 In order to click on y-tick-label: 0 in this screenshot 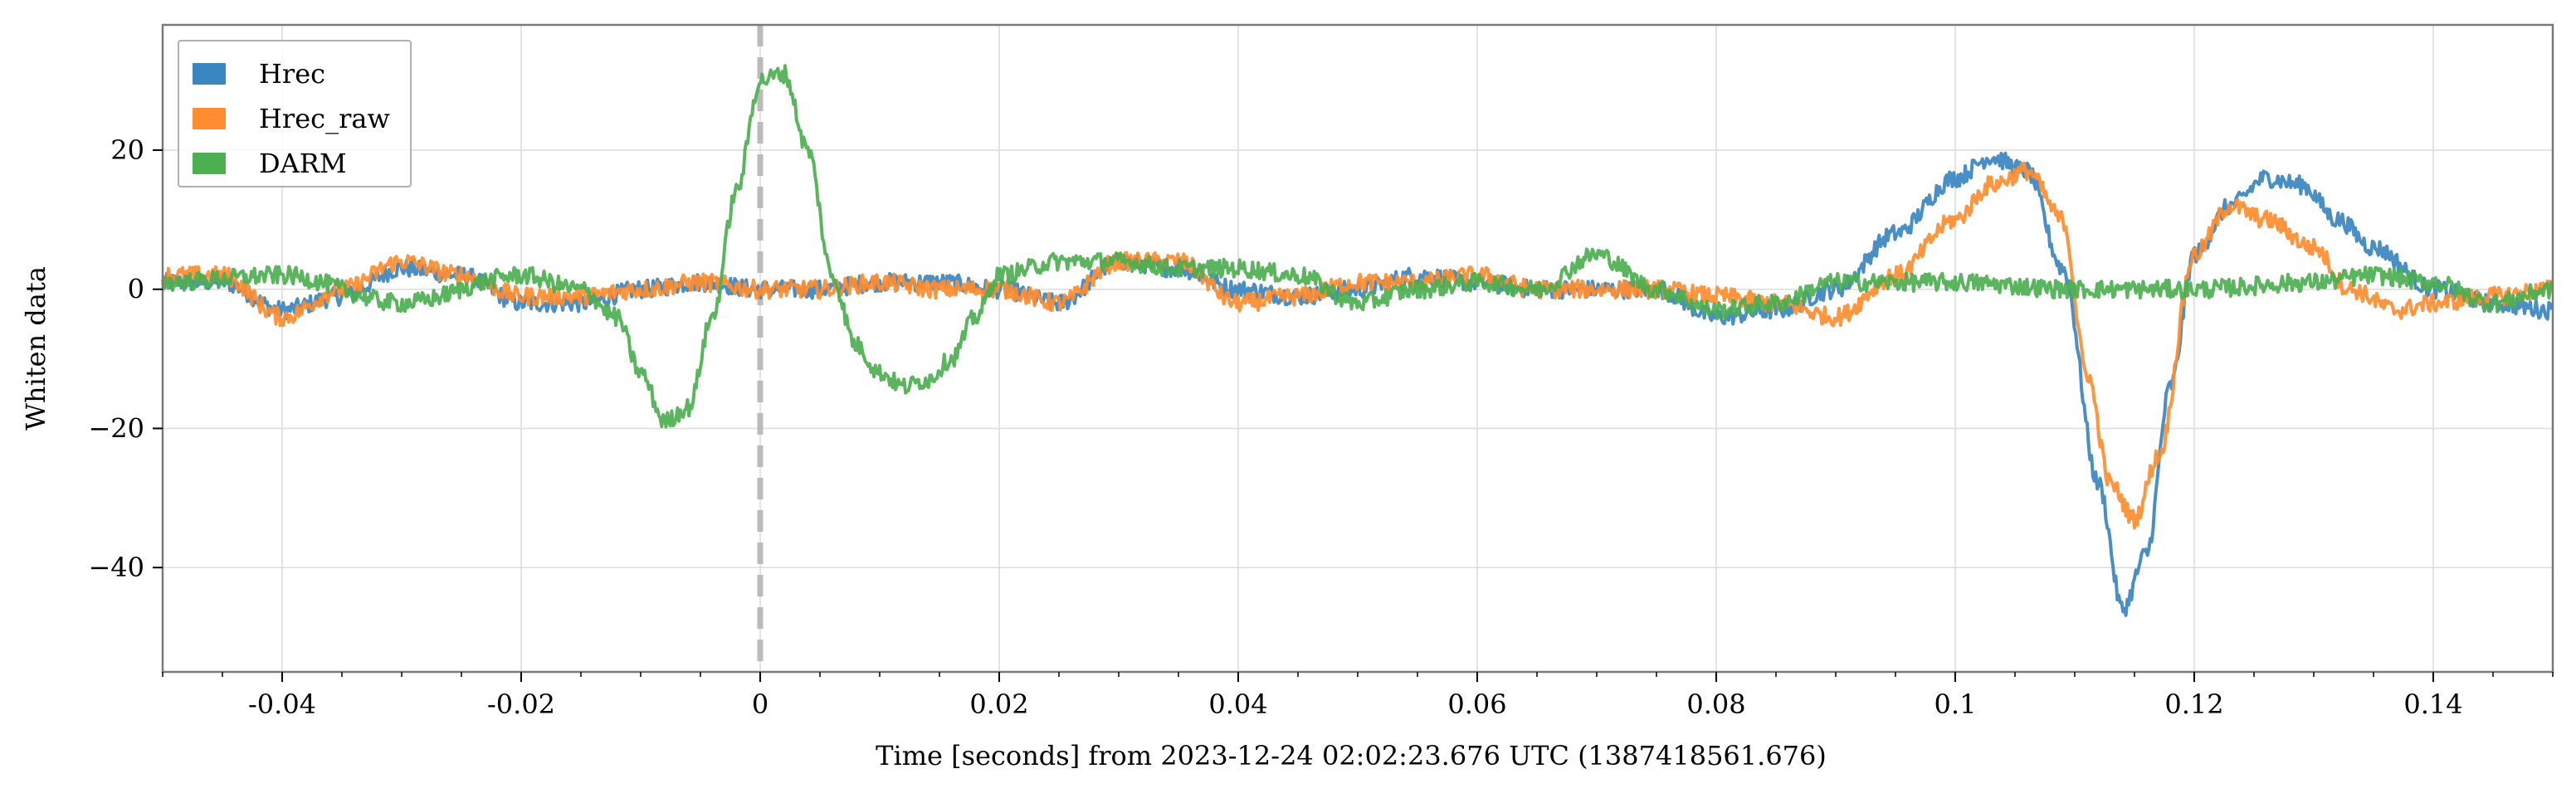, I will do `click(136, 290)`.